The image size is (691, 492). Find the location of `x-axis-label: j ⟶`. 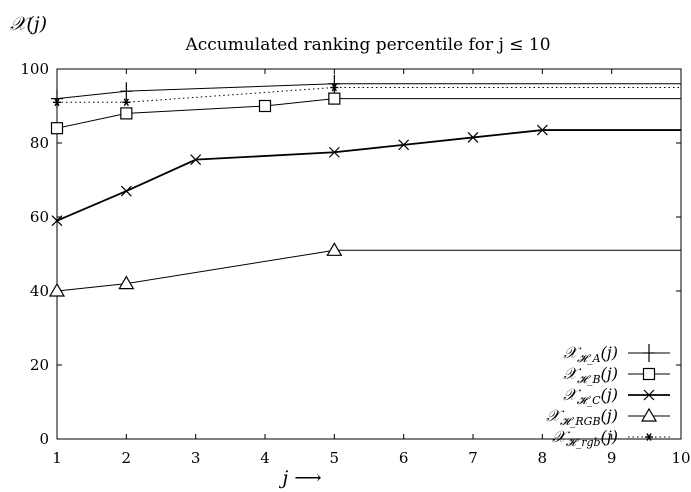

x-axis-label: j ⟶ is located at coordinates (299, 478).